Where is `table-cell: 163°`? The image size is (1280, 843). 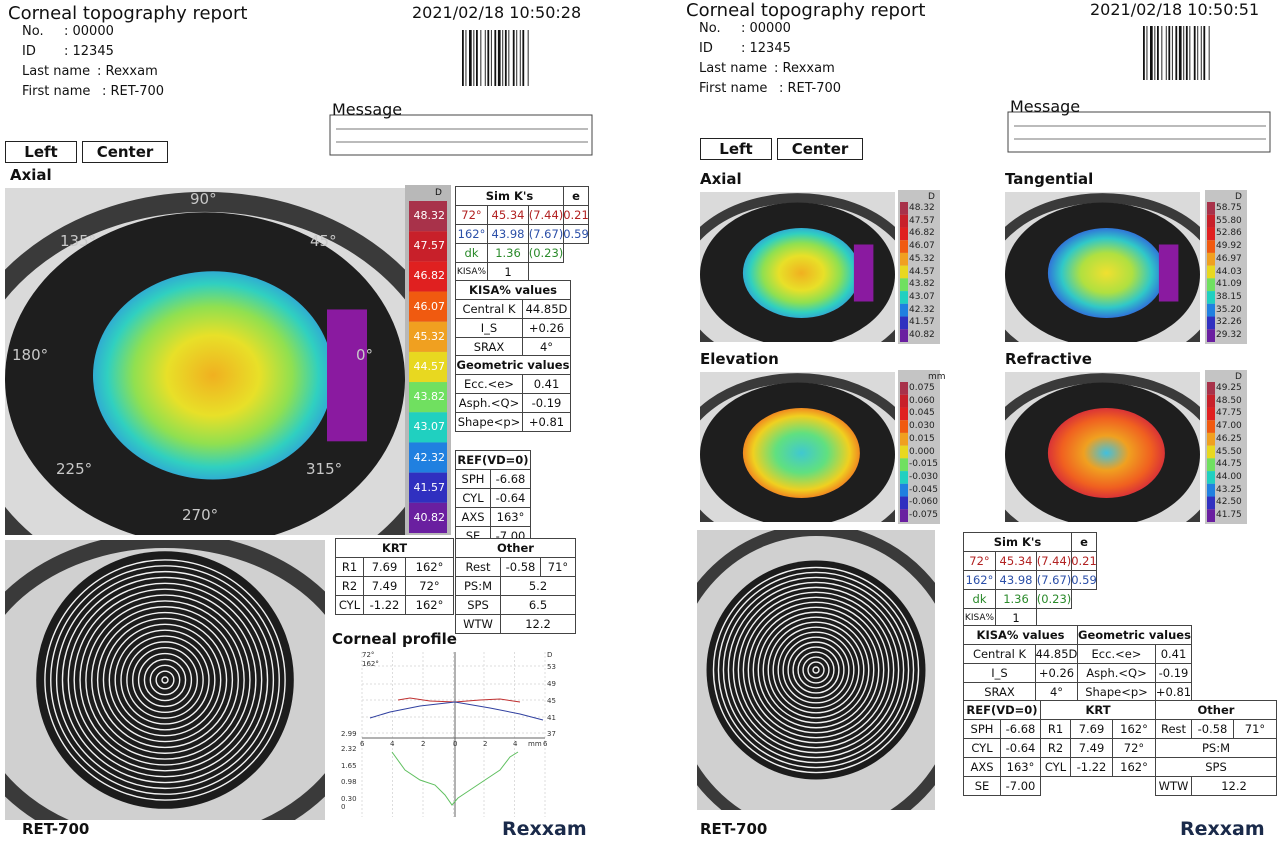 table-cell: 163° is located at coordinates (1020, 767).